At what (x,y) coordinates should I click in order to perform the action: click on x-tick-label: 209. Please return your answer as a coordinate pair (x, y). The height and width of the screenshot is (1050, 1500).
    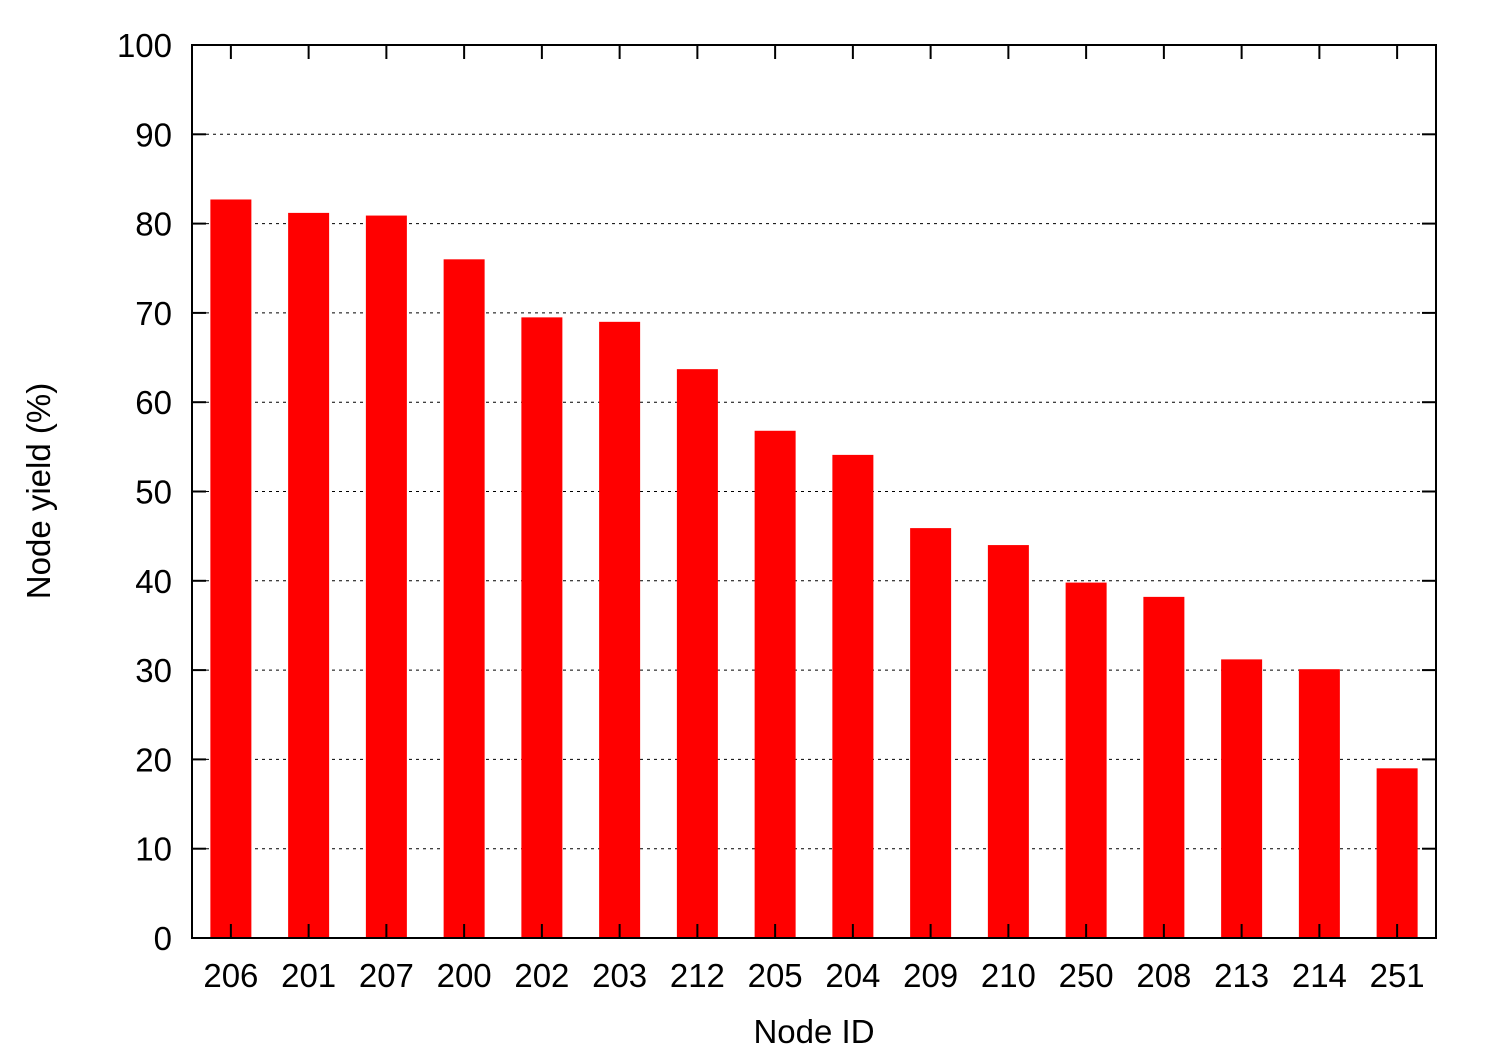
    Looking at the image, I should click on (930, 975).